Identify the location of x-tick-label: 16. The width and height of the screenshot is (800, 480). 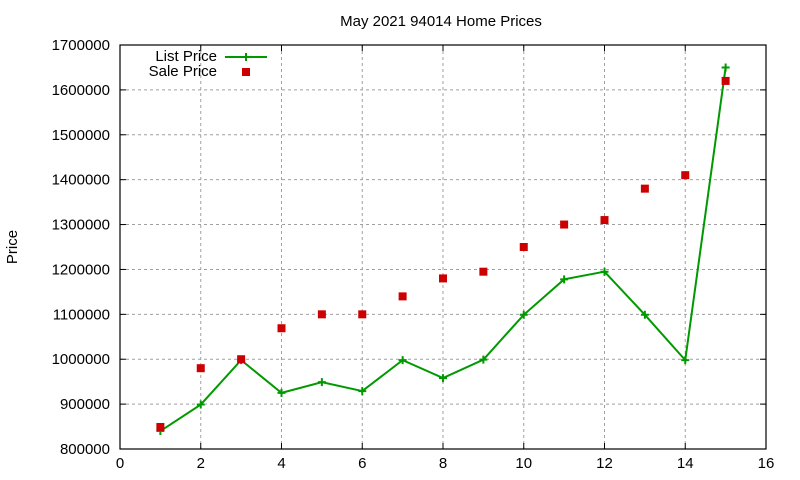
(766, 463).